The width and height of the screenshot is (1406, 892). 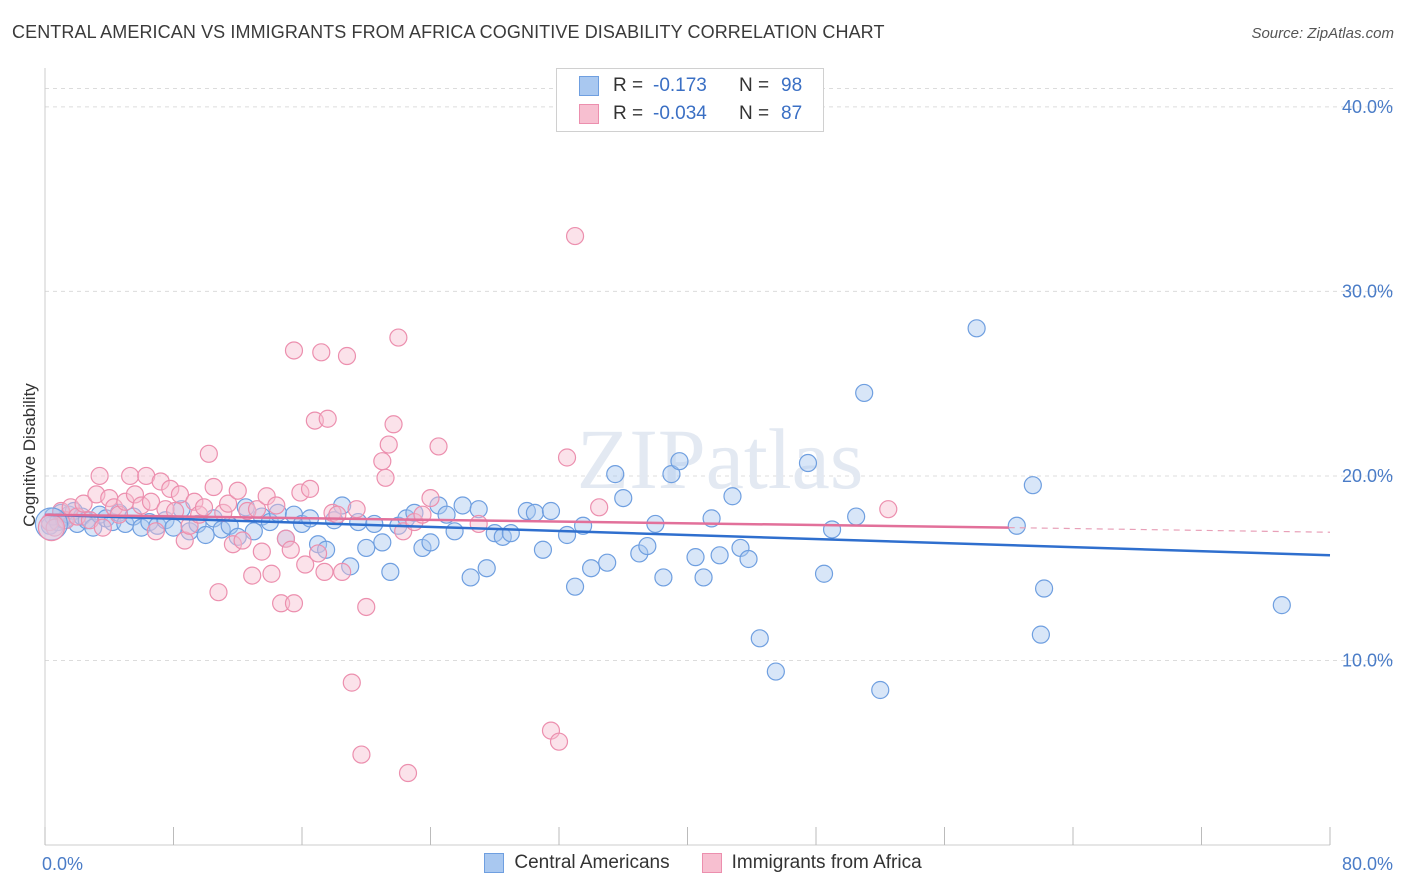 What do you see at coordinates (589, 86) in the screenshot?
I see `legend-swatch-blue` at bounding box center [589, 86].